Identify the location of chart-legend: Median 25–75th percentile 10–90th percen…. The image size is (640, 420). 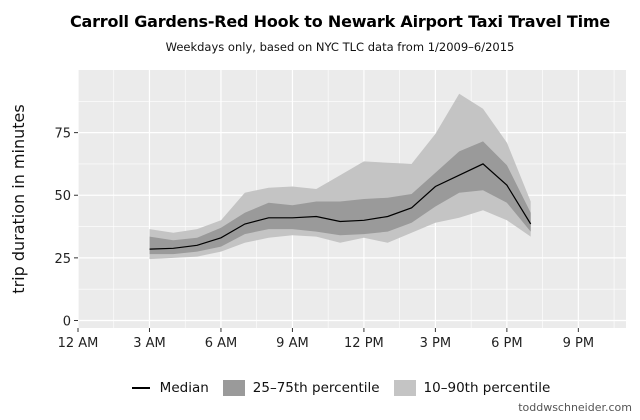
(320, 388).